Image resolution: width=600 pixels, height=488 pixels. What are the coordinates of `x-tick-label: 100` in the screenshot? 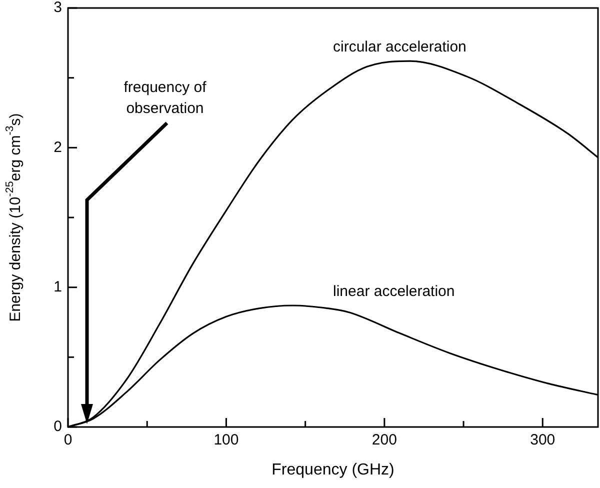 It's located at (226, 440).